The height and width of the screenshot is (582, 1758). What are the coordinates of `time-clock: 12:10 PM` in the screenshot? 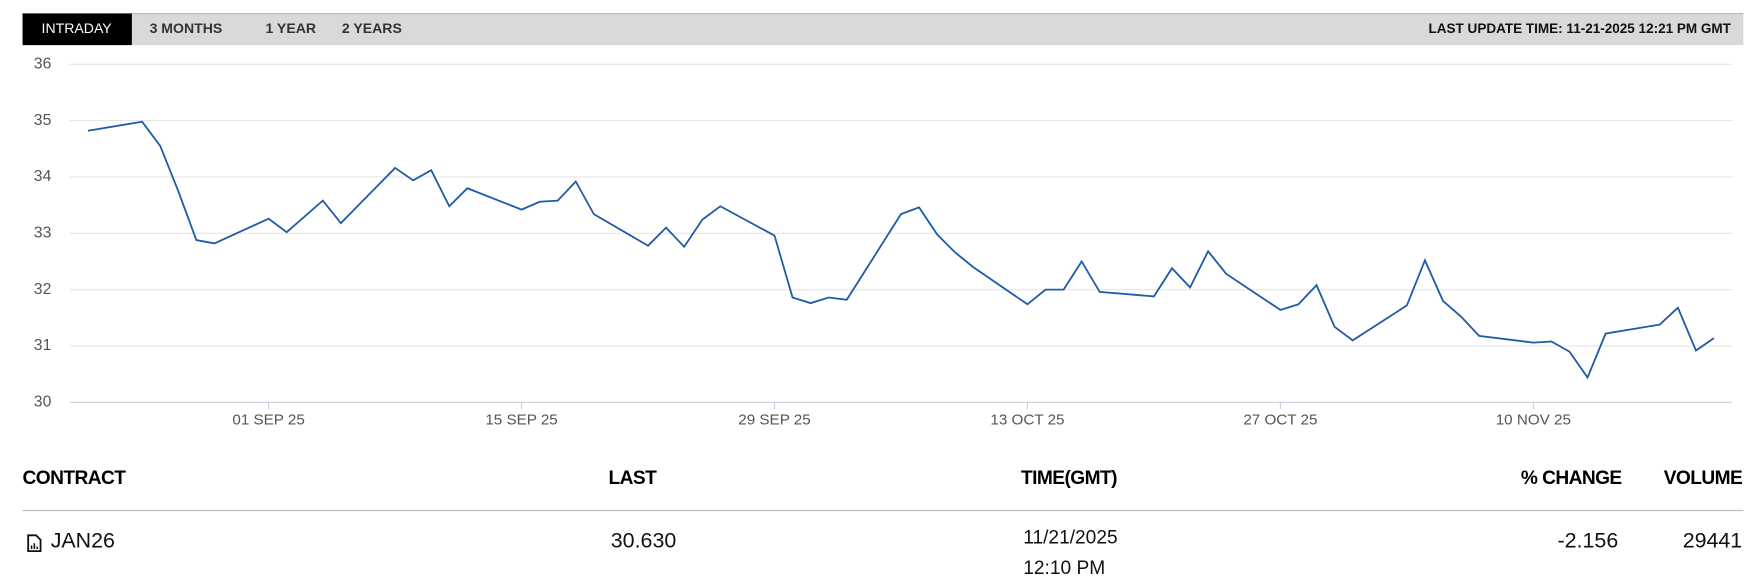 It's located at (1064, 568).